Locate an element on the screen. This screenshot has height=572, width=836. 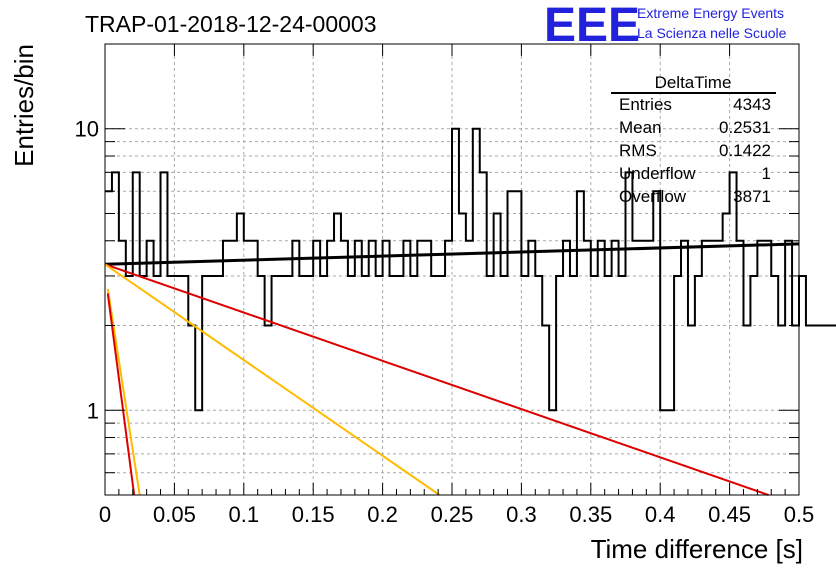
stats-value: 1 is located at coordinates (766, 173).